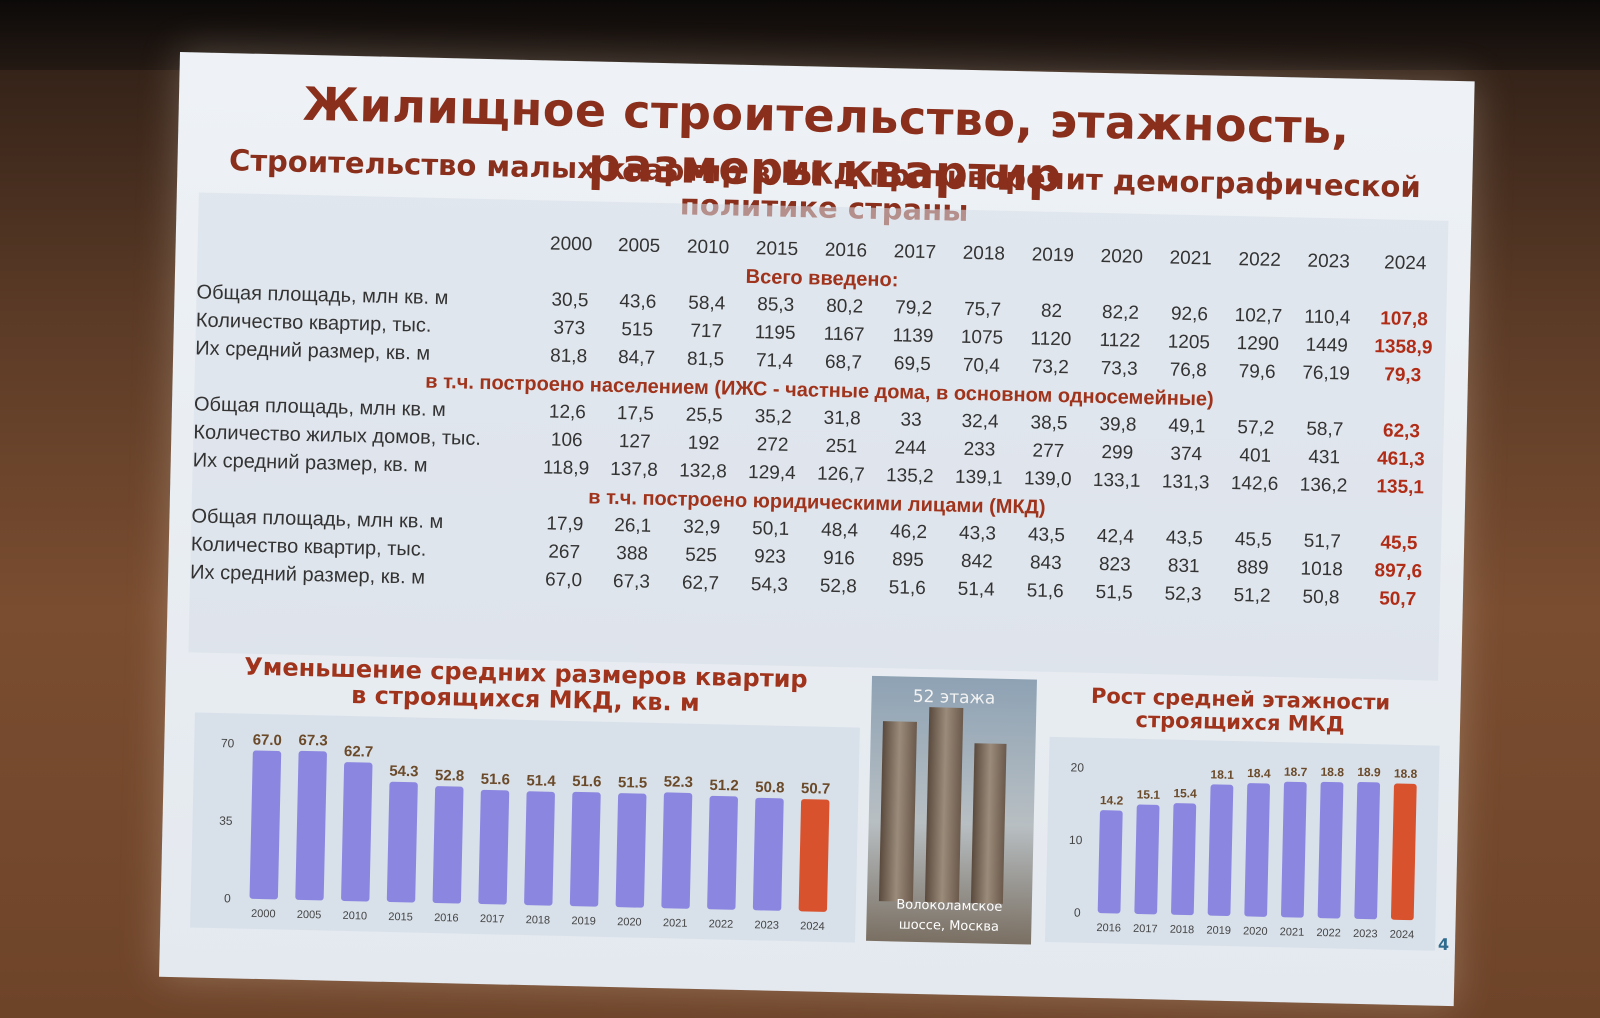 The height and width of the screenshot is (1018, 1600). Describe the element at coordinates (1406, 773) in the screenshot. I see `chart-data-label: 18.8` at that location.